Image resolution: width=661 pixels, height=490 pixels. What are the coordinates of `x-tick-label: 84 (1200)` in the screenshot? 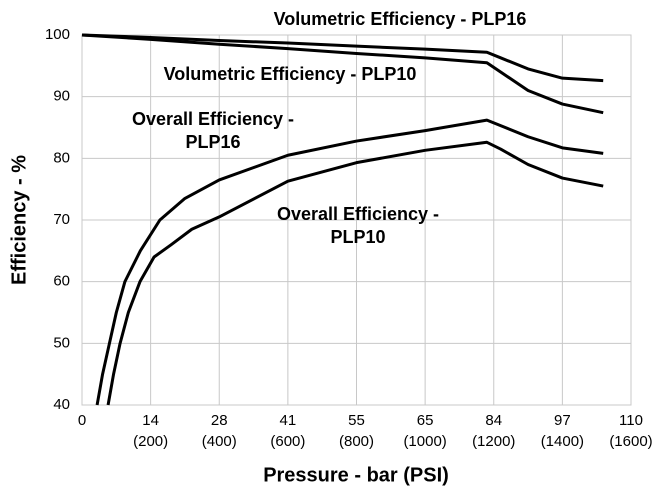 It's located at (493, 431).